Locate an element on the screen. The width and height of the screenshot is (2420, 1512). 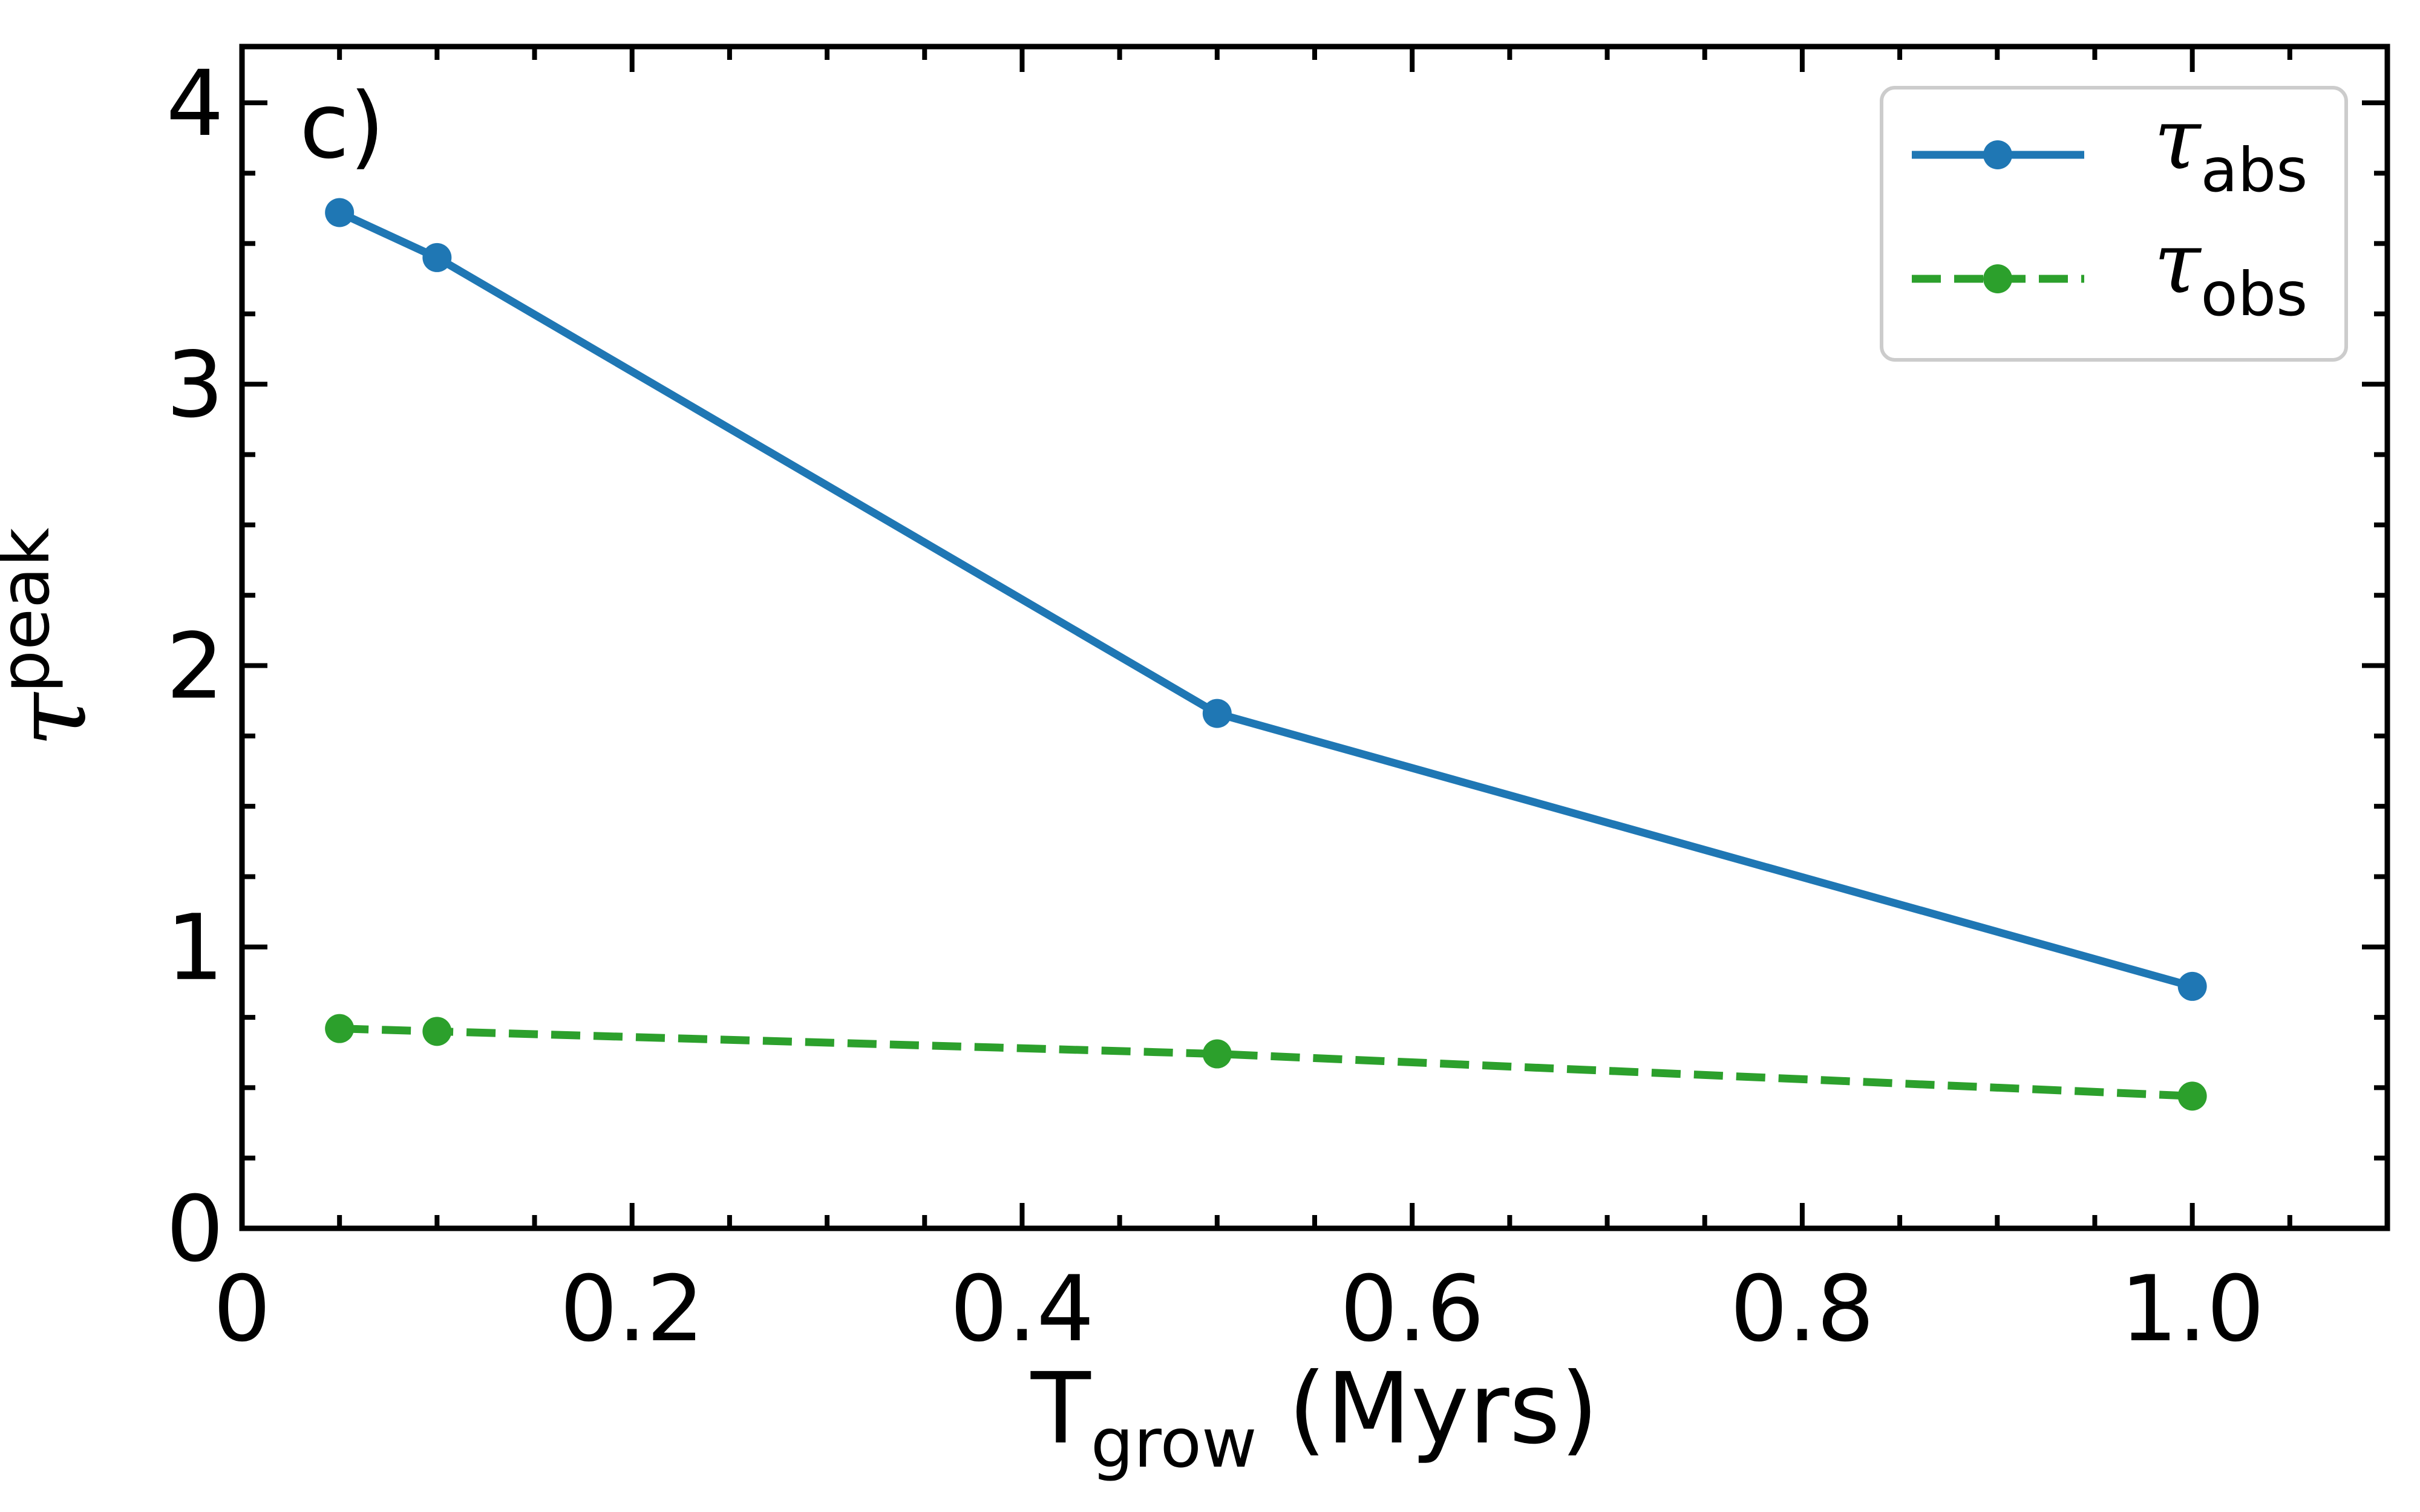
y-tick-label: 3 is located at coordinates (195, 385).